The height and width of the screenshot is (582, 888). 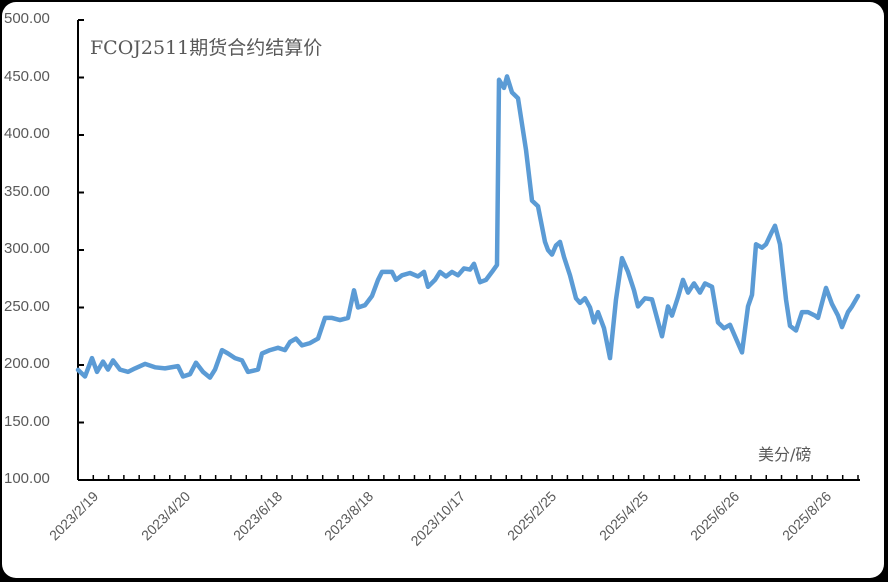 I want to click on y-tick-label: 200.00, so click(x=27, y=363).